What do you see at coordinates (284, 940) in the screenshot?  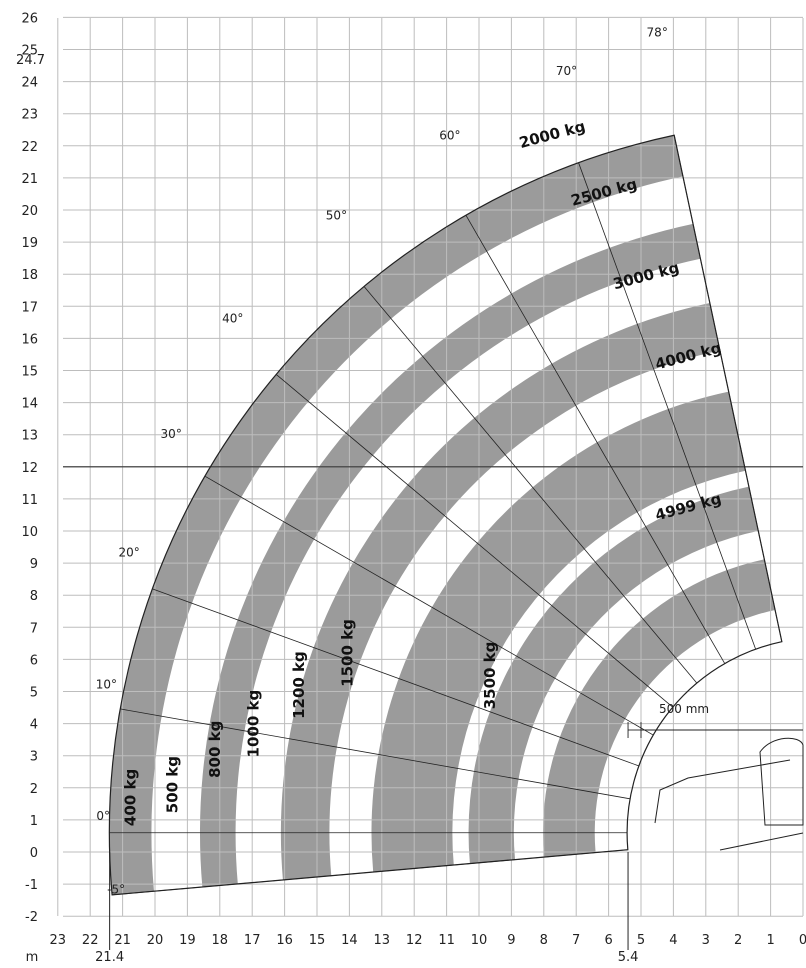 I see `x-tick-label: 16` at bounding box center [284, 940].